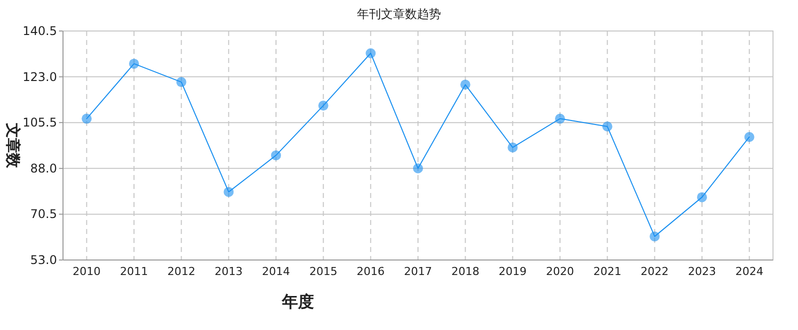  Describe the element at coordinates (134, 271) in the screenshot. I see `x-tick-label: 2011` at that location.